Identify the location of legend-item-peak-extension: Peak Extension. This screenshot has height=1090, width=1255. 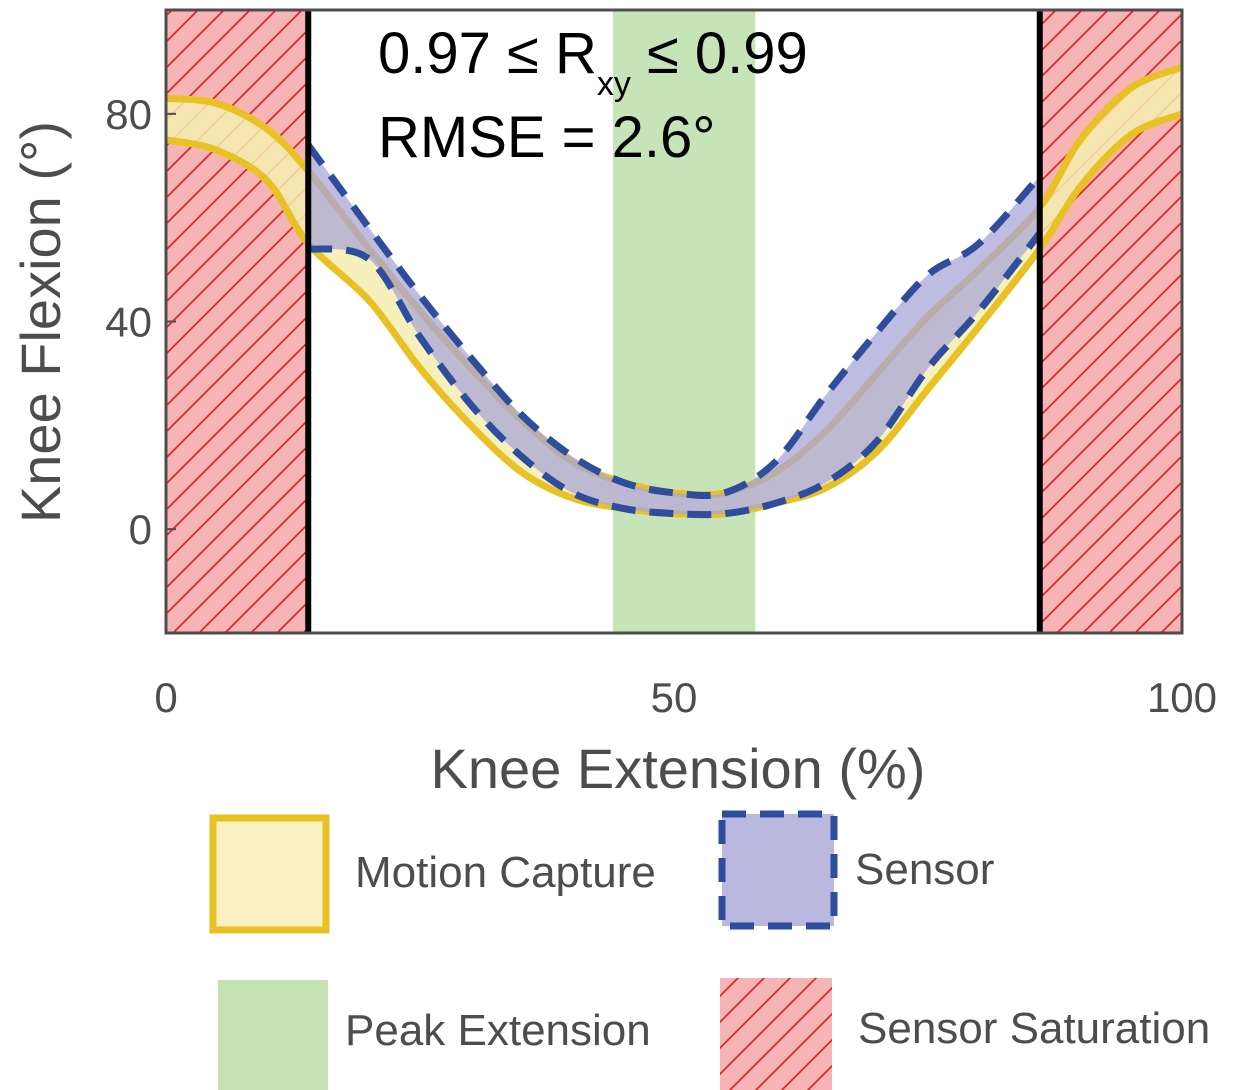
(434, 1035).